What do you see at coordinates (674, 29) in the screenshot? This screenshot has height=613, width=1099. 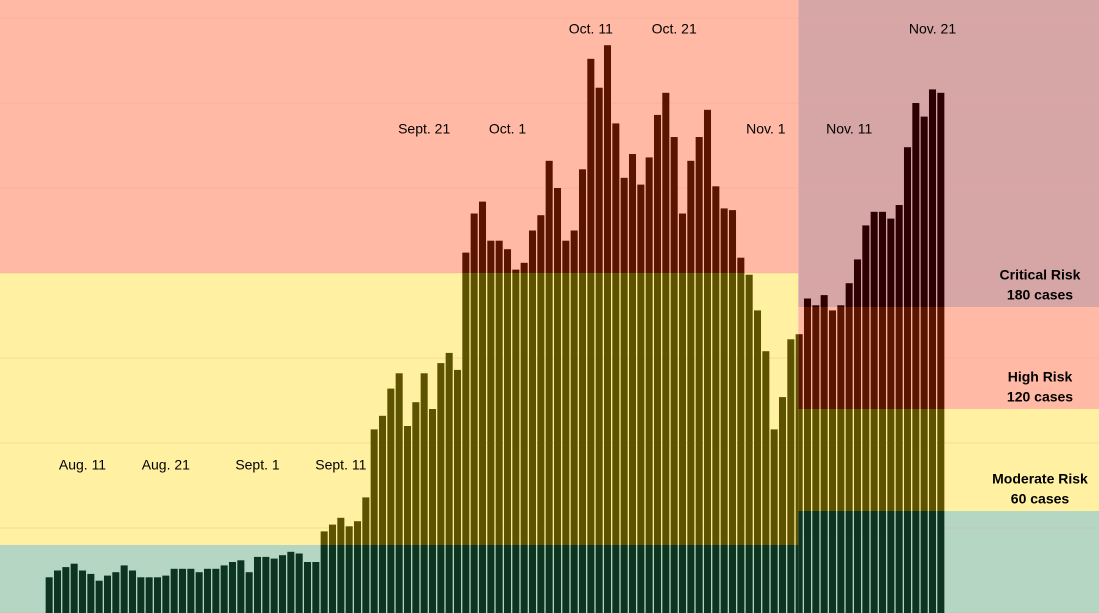 I see `date-label: Oct. 21` at bounding box center [674, 29].